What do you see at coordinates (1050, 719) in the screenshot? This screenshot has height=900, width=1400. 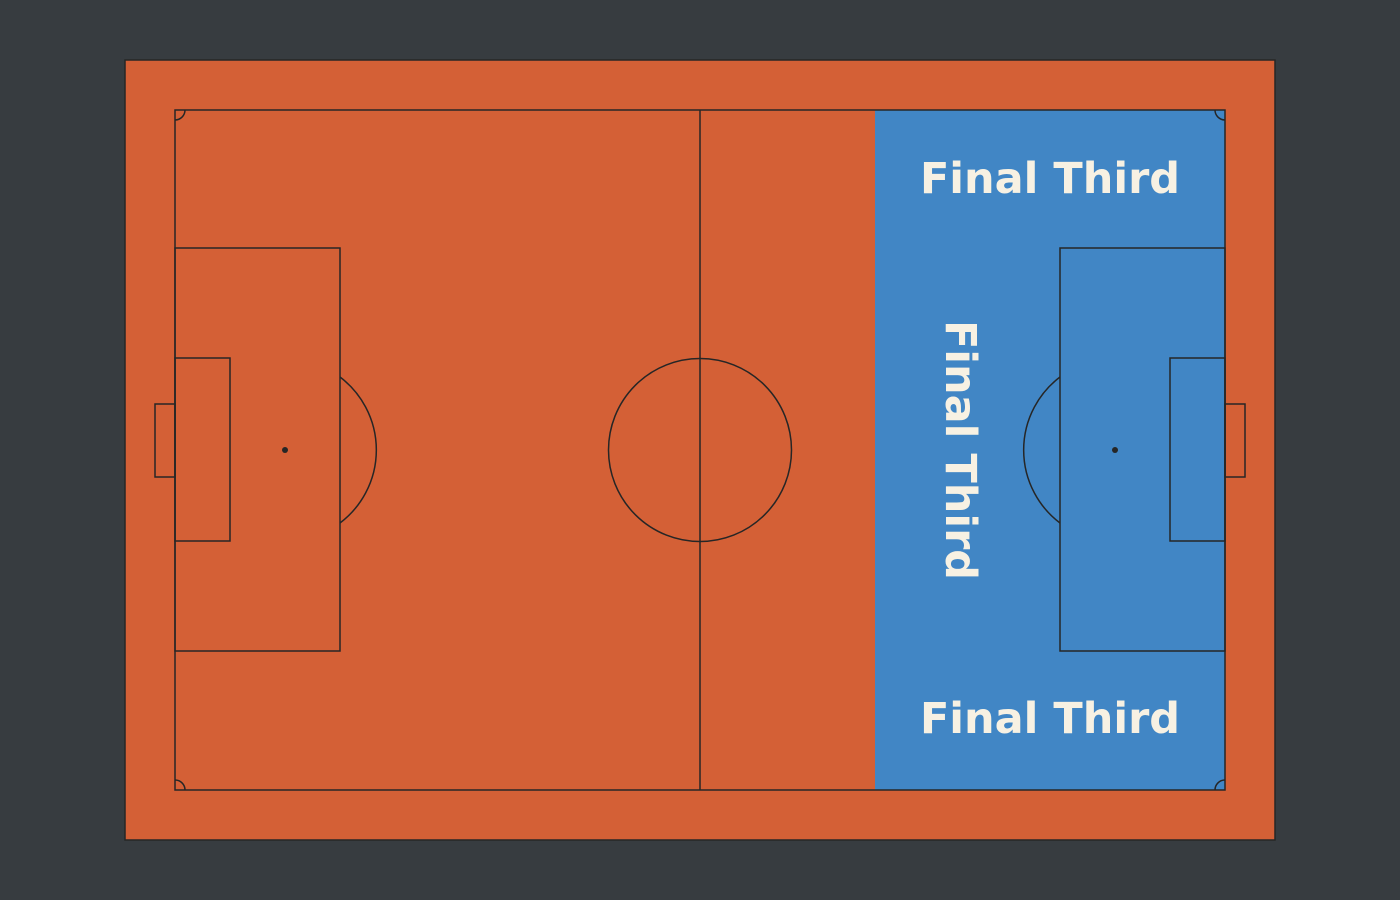 I see `final-third-label-bottom: Final Third` at bounding box center [1050, 719].